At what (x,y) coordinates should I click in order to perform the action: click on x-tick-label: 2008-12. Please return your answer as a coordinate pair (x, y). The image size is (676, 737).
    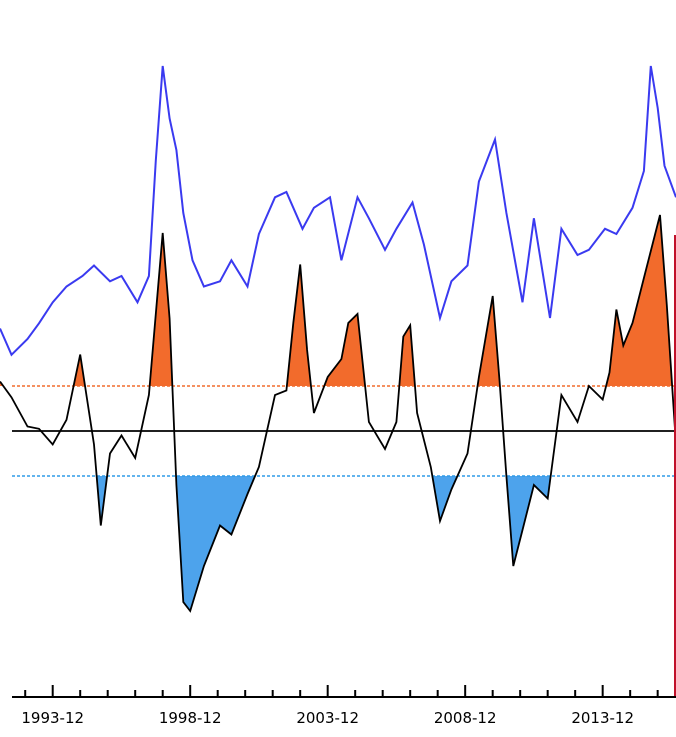
    Looking at the image, I should click on (465, 718).